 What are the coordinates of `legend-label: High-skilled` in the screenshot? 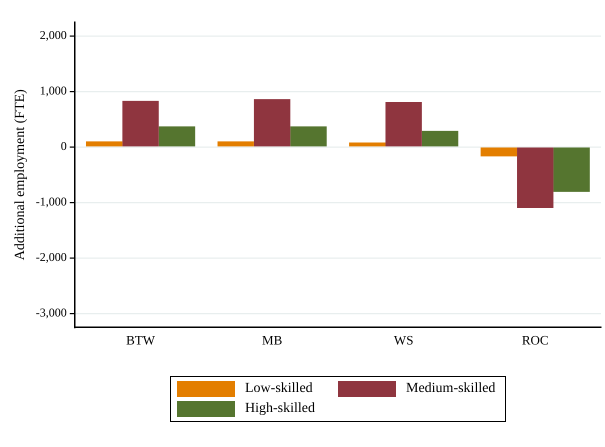 It's located at (280, 409).